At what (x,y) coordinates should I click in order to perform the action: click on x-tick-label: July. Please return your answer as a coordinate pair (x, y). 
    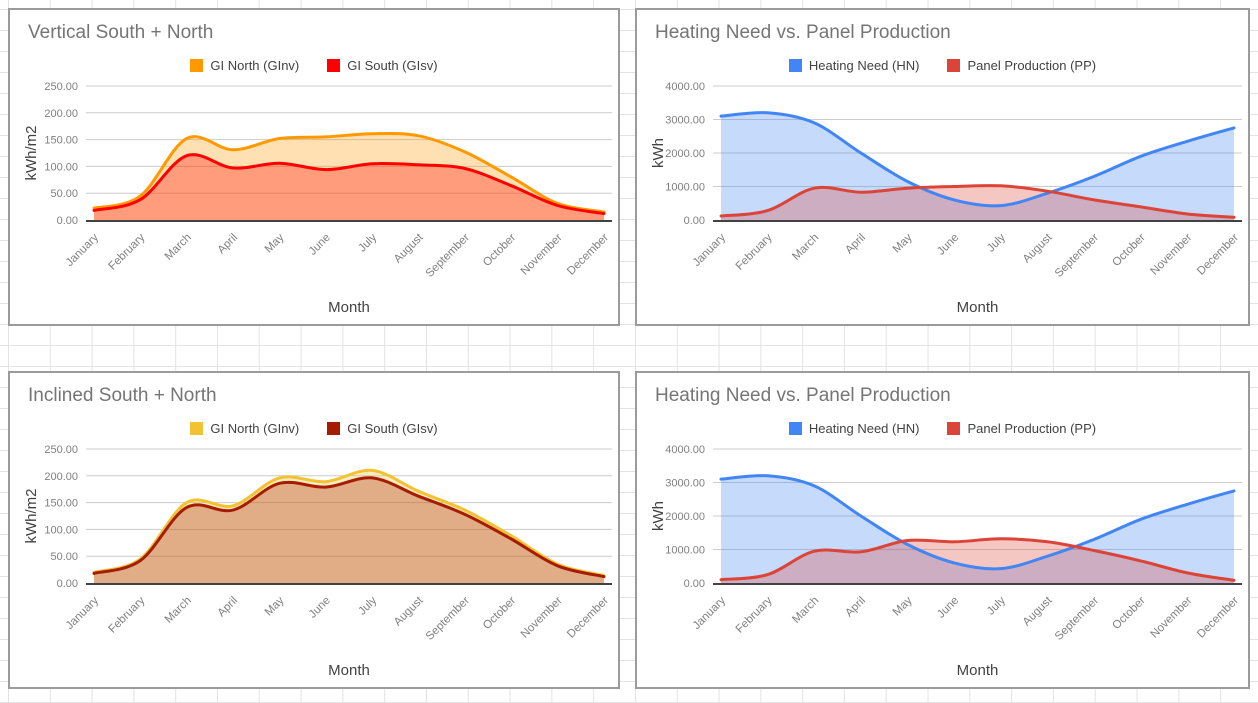
    Looking at the image, I should click on (996, 242).